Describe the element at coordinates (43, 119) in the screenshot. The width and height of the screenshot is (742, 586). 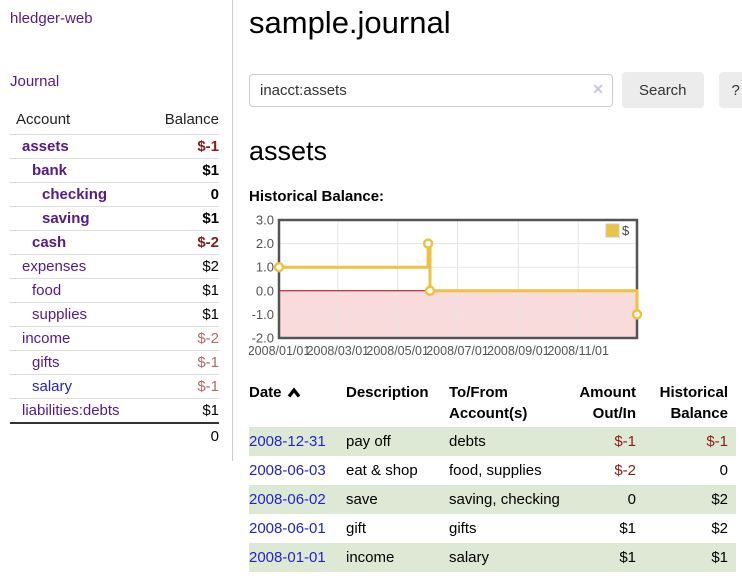
I see `accounts-col-account: Account` at that location.